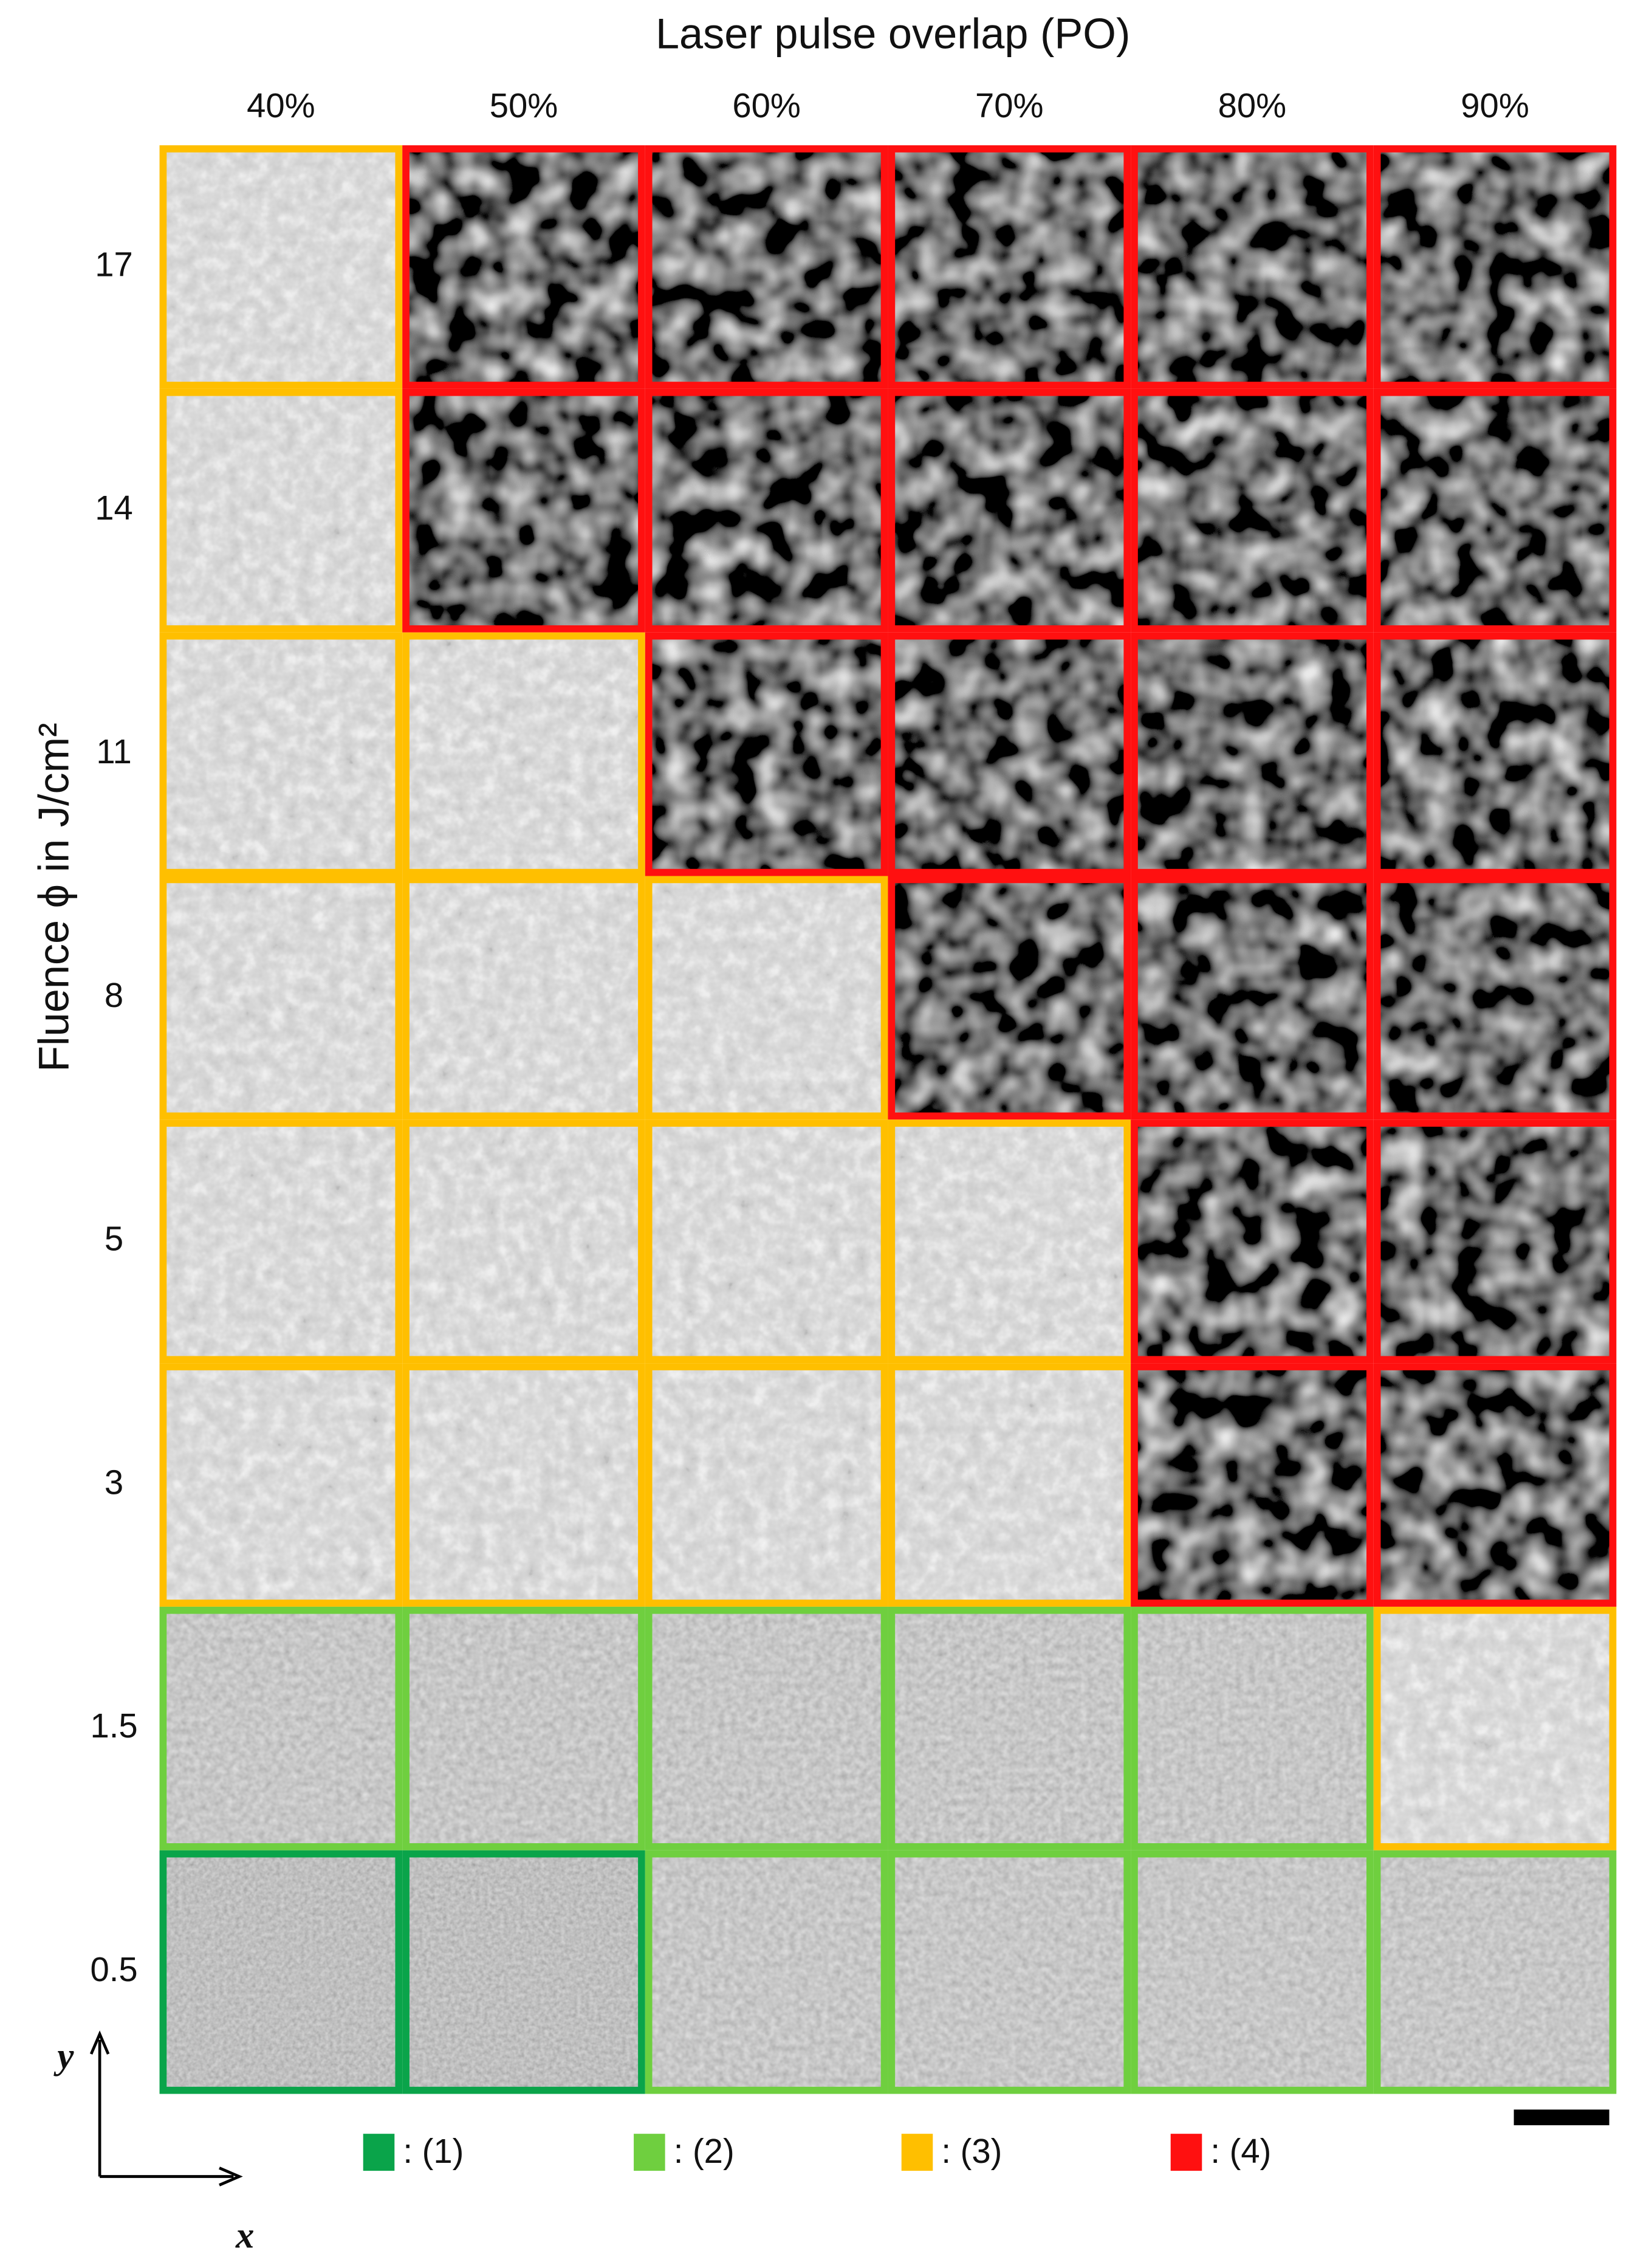  What do you see at coordinates (971, 2151) in the screenshot?
I see `legend-label: : (3)` at bounding box center [971, 2151].